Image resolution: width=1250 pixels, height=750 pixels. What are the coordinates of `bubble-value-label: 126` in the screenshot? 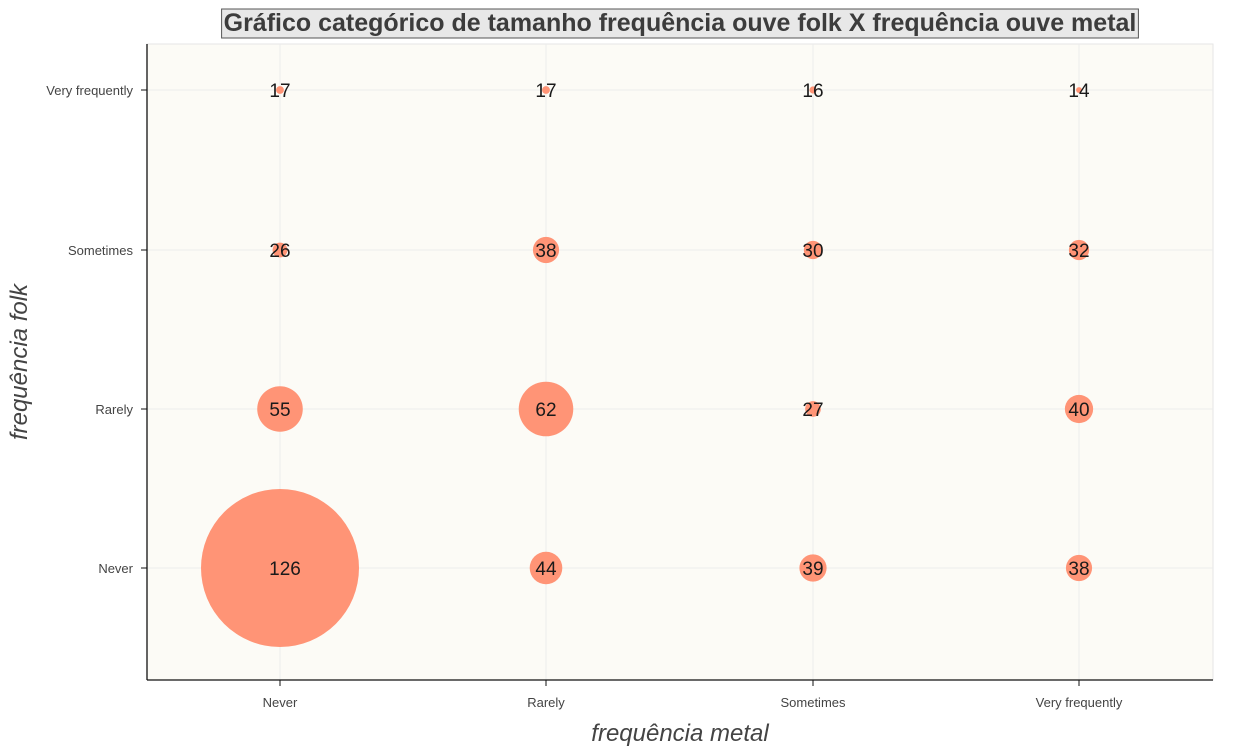 It's located at (285, 569).